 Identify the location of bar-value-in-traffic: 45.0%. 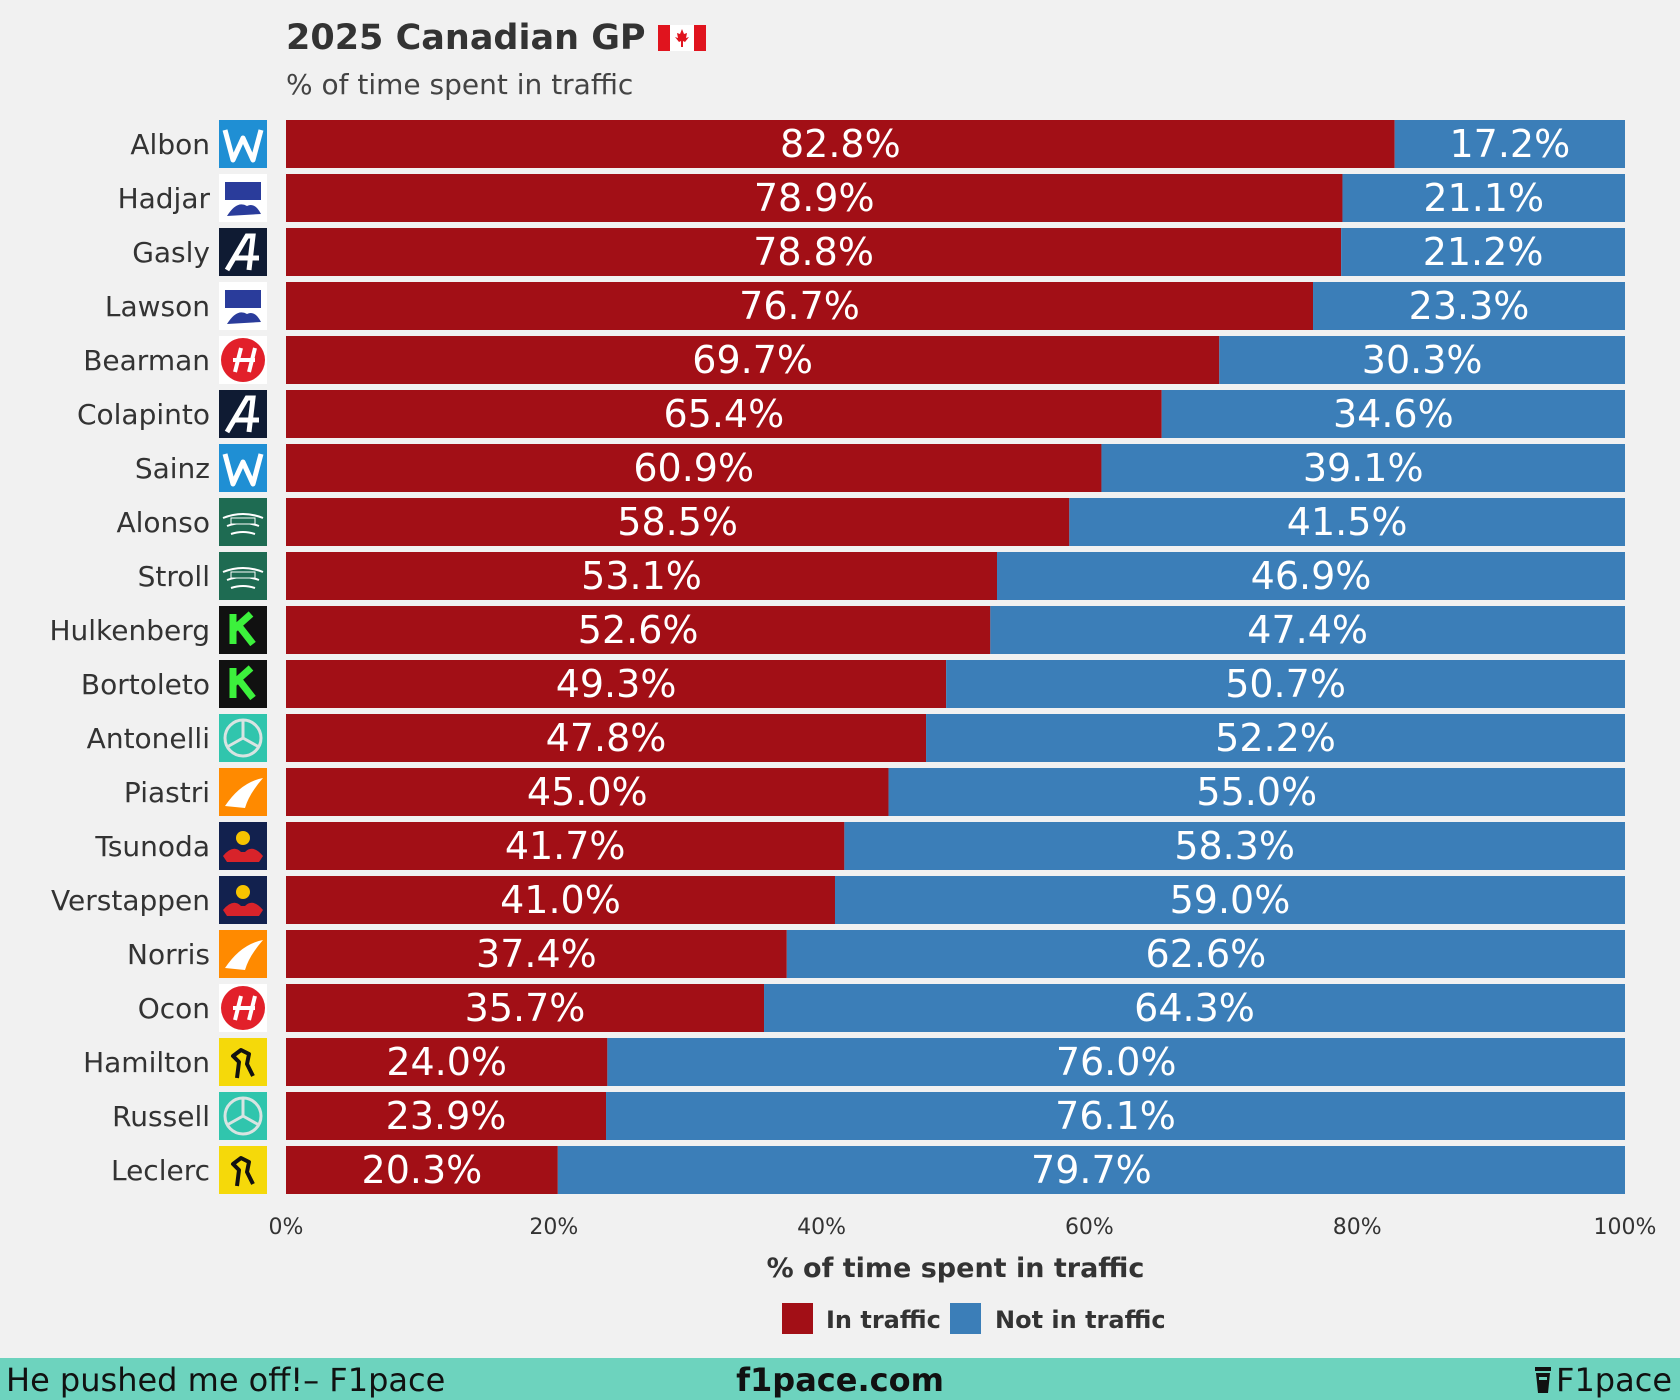
(587, 792).